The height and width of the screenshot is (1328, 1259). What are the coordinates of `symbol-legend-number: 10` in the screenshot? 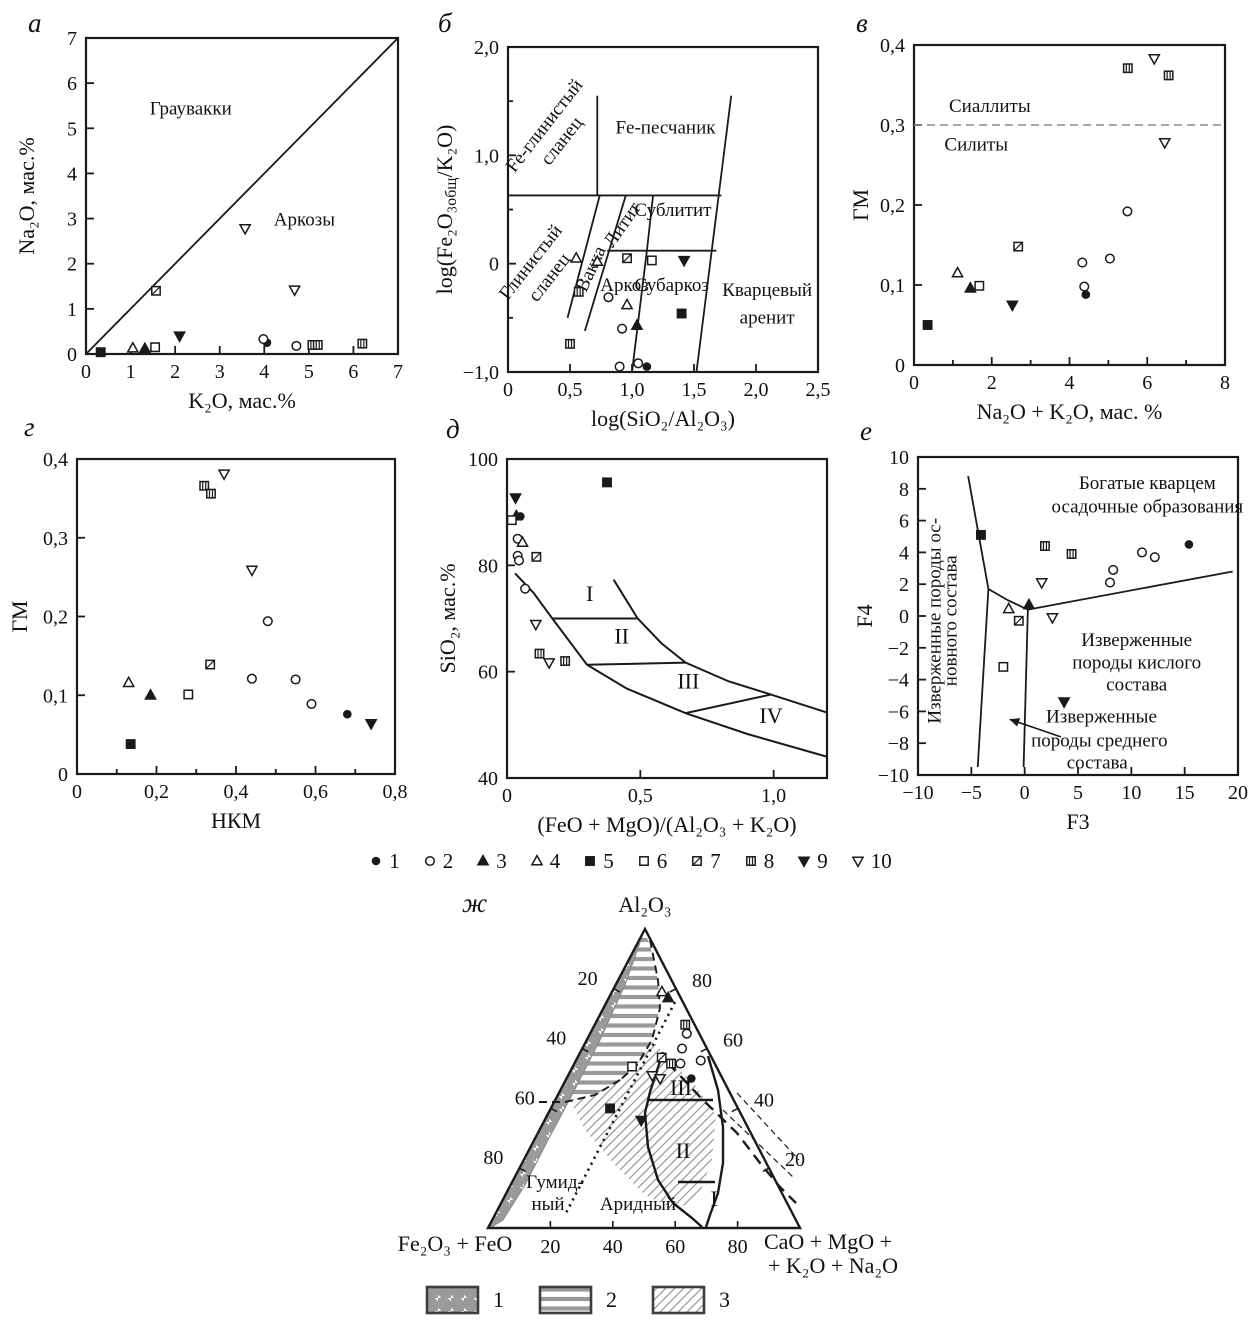 It's located at (881, 860).